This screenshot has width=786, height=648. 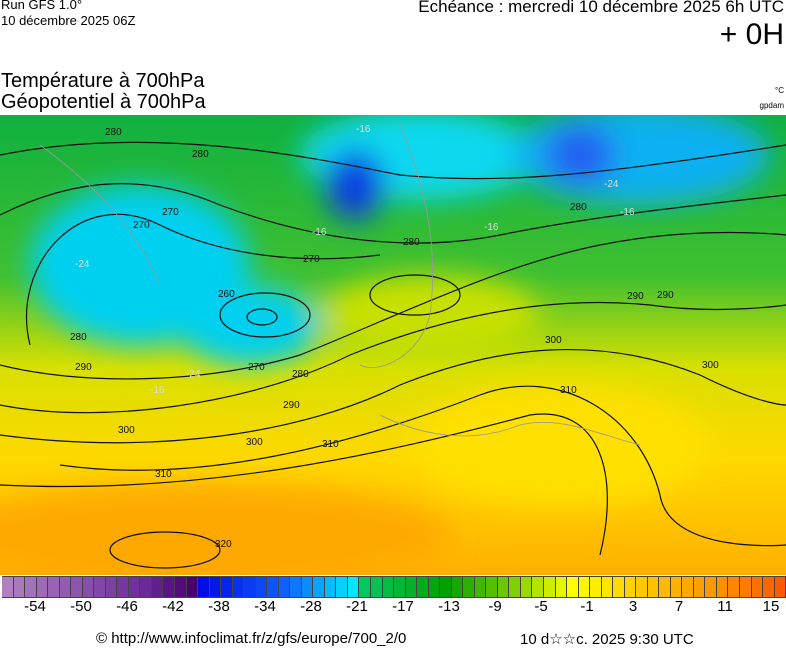 I want to click on colorbar-tick-label: 3, so click(x=633, y=606).